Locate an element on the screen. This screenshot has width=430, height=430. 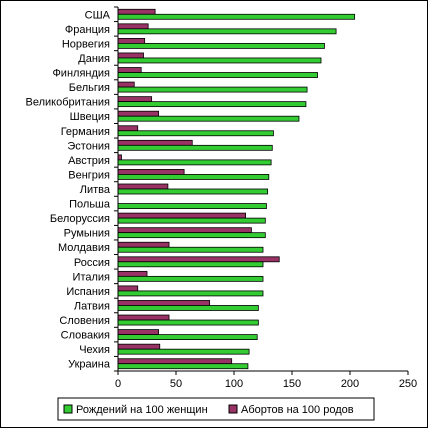
category-label: Румыния is located at coordinates (87, 234).